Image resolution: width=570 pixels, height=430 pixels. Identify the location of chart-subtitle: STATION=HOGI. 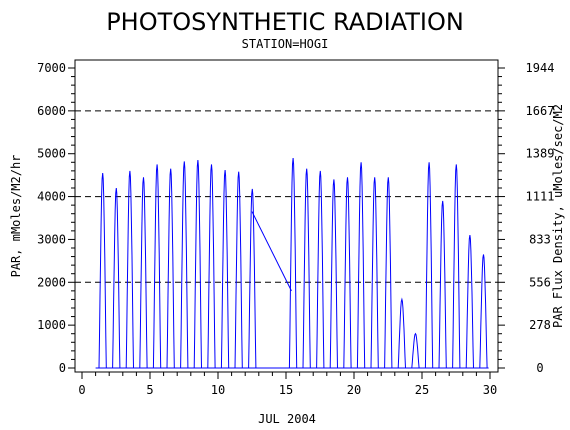
(285, 44).